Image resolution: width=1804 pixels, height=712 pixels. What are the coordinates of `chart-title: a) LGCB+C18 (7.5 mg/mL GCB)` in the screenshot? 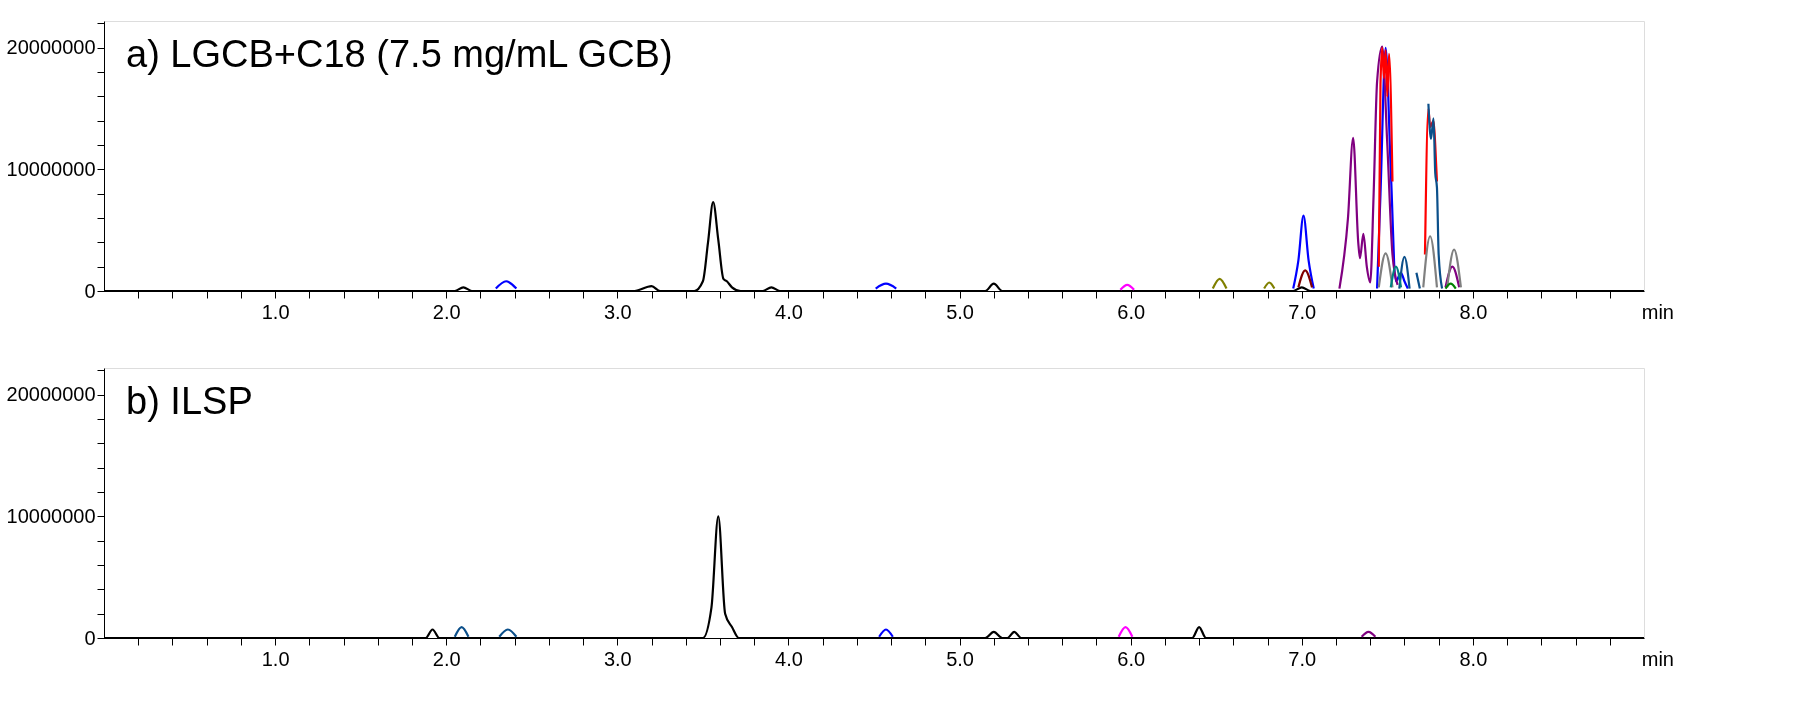 It's located at (399, 54).